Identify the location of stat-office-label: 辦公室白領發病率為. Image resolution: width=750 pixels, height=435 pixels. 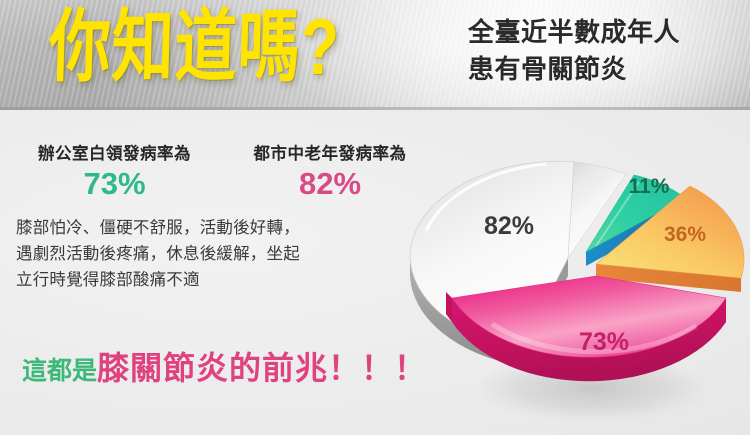
(114, 154).